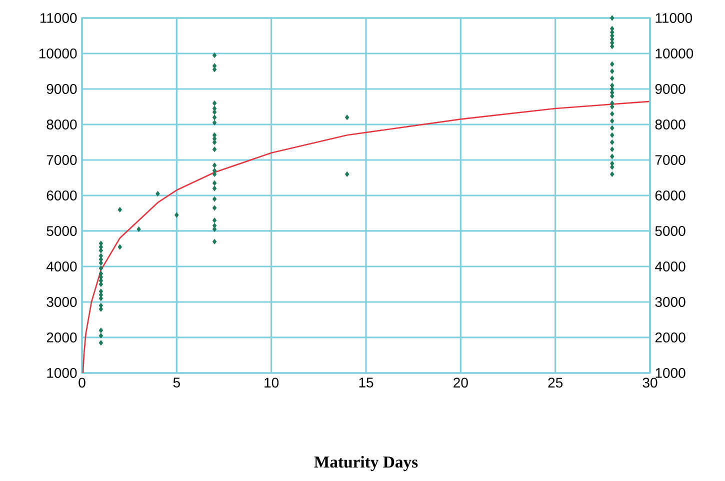  What do you see at coordinates (61, 302) in the screenshot?
I see `y-tick-label: 3000` at bounding box center [61, 302].